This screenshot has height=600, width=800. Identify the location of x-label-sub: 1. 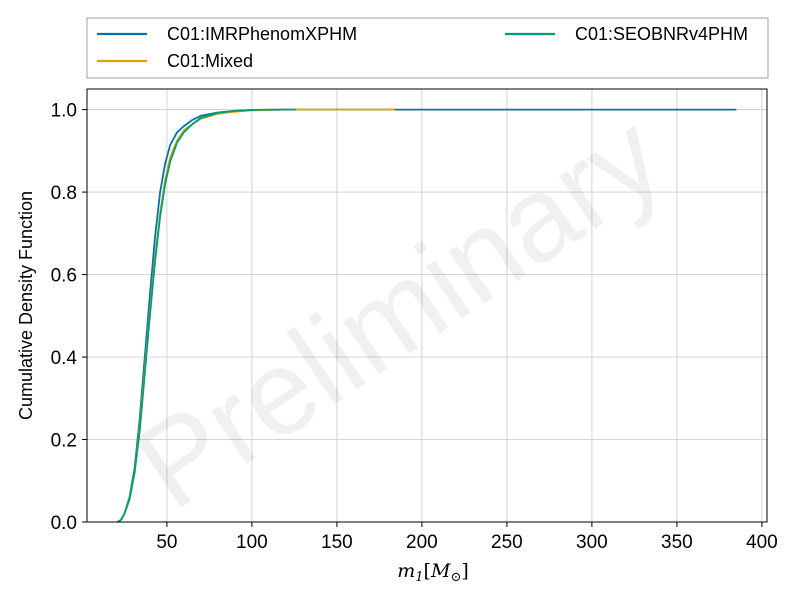
(419, 577).